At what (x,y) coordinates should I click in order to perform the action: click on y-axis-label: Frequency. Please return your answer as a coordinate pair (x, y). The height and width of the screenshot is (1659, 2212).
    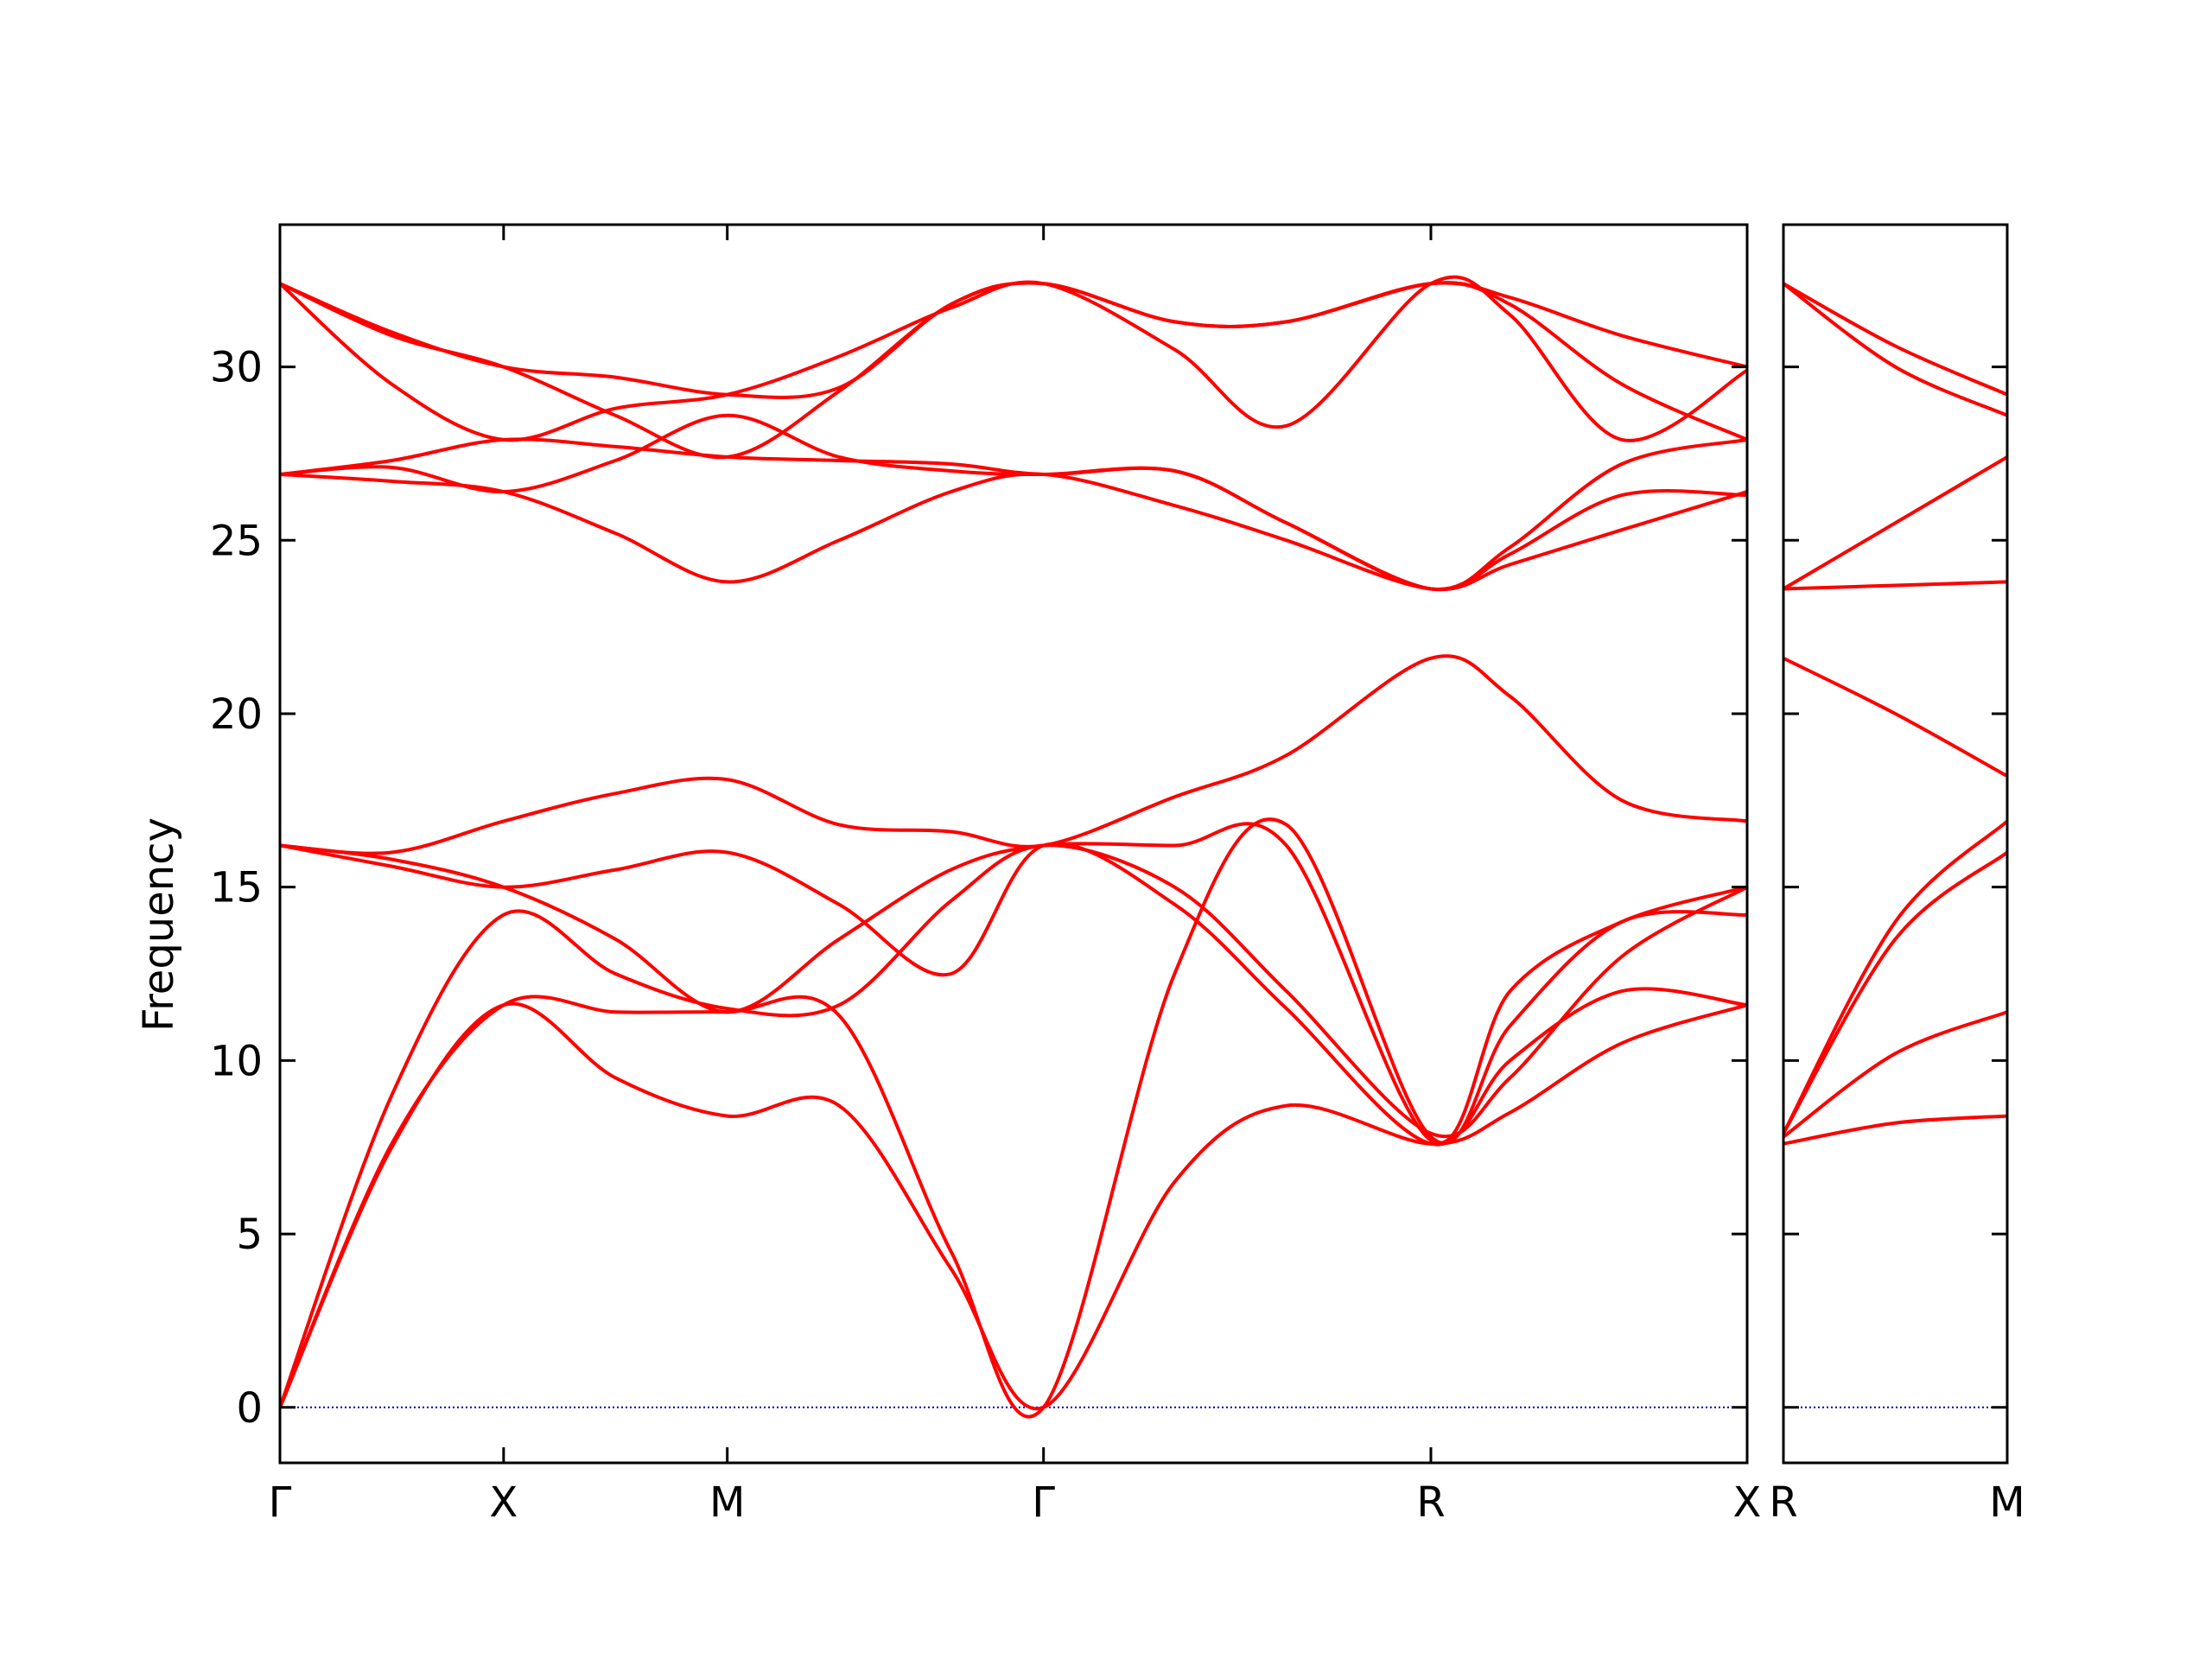
    Looking at the image, I should click on (159, 924).